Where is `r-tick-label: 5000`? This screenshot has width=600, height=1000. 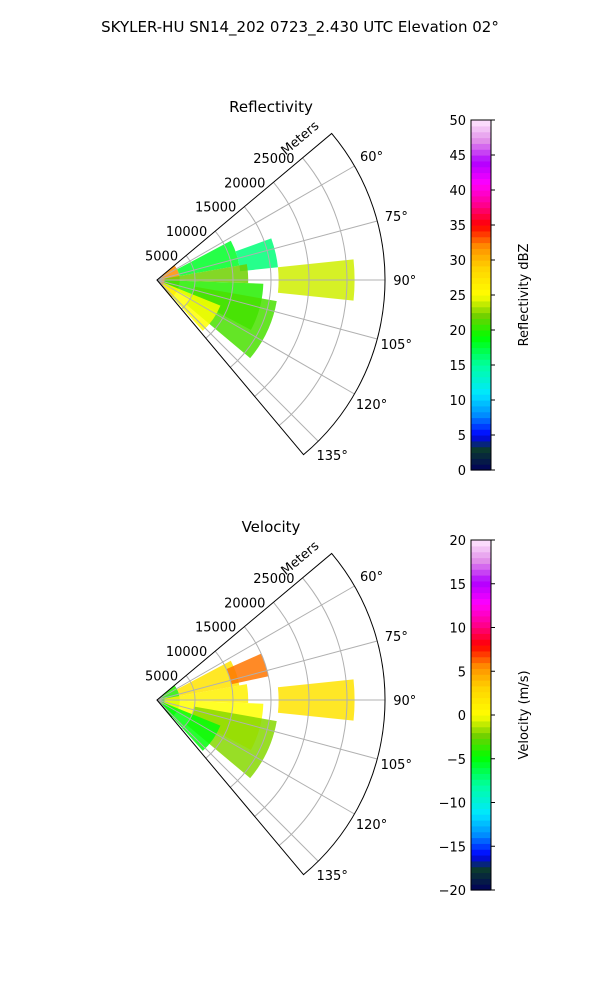
r-tick-label: 5000 is located at coordinates (161, 677).